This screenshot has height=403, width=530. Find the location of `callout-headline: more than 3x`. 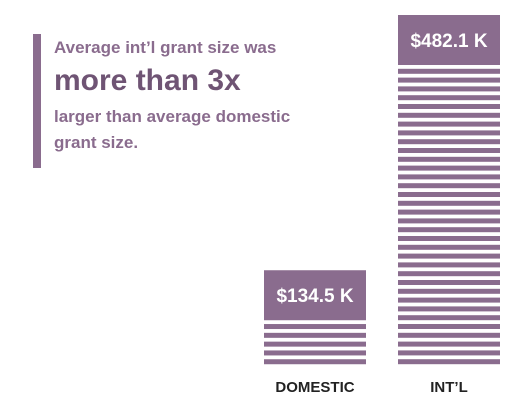

callout-headline: more than 3x is located at coordinates (147, 80).